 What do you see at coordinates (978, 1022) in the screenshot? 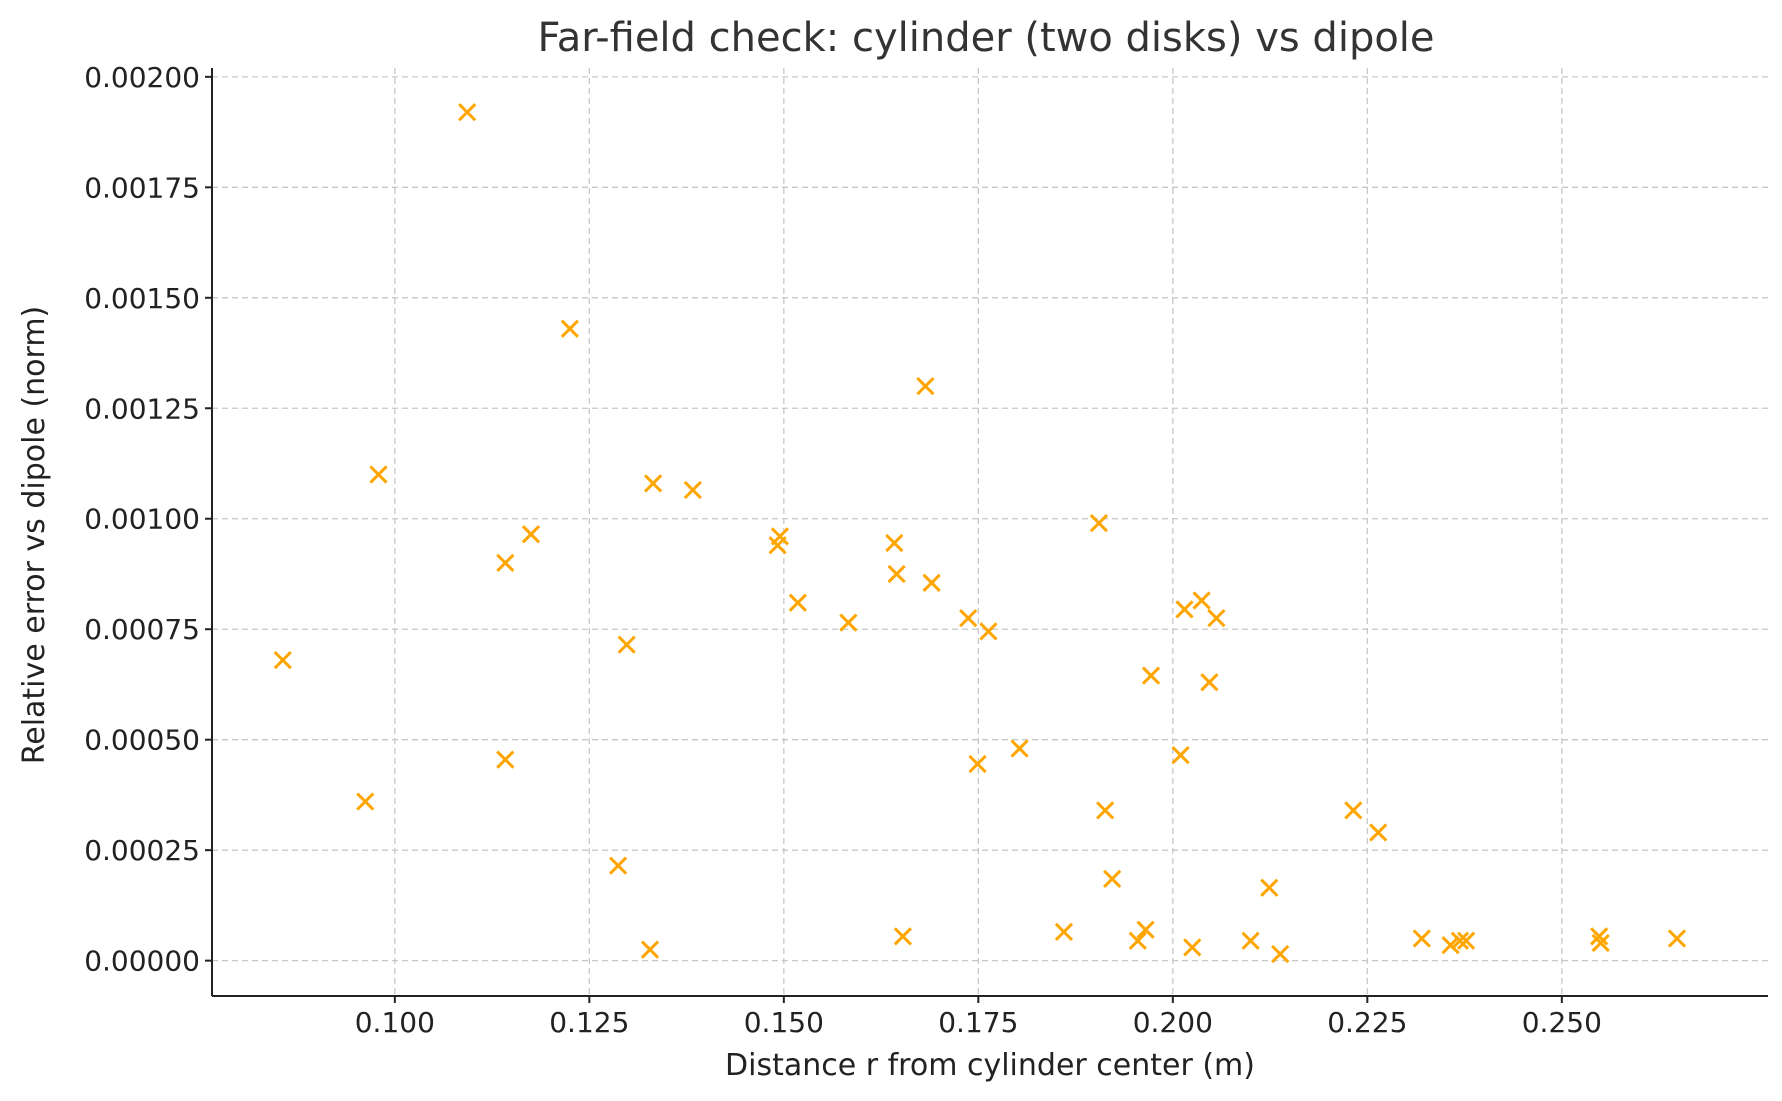
I see `x-tick-label: 0.175` at bounding box center [978, 1022].